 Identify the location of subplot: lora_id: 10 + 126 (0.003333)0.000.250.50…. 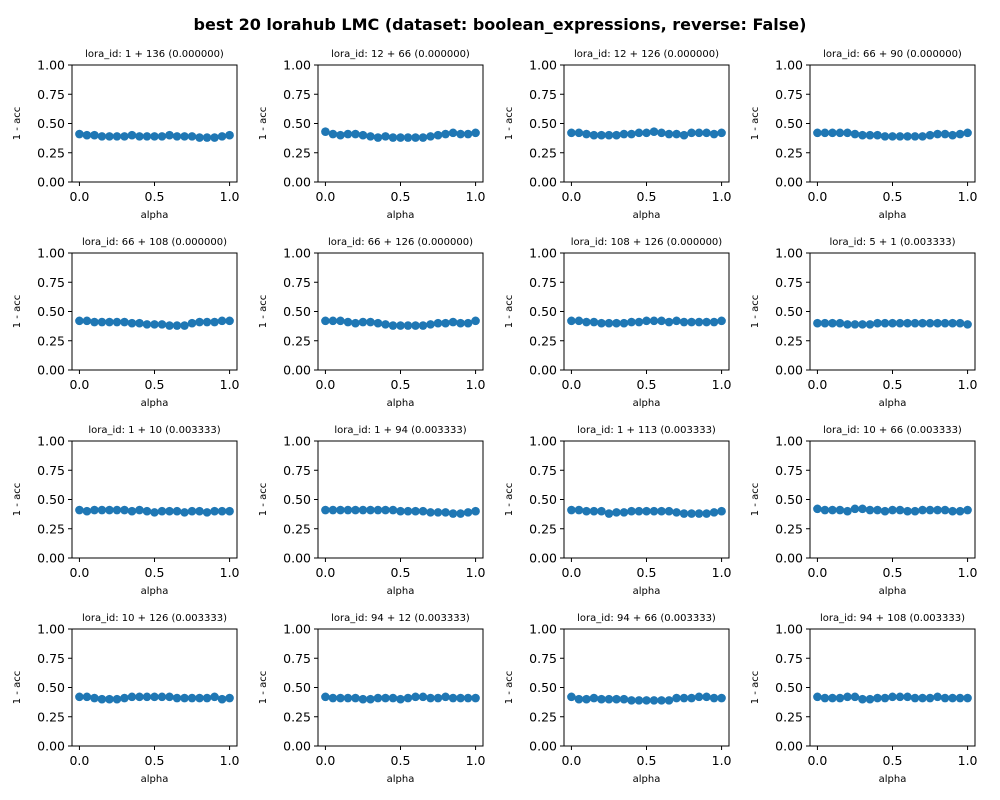
(126, 699).